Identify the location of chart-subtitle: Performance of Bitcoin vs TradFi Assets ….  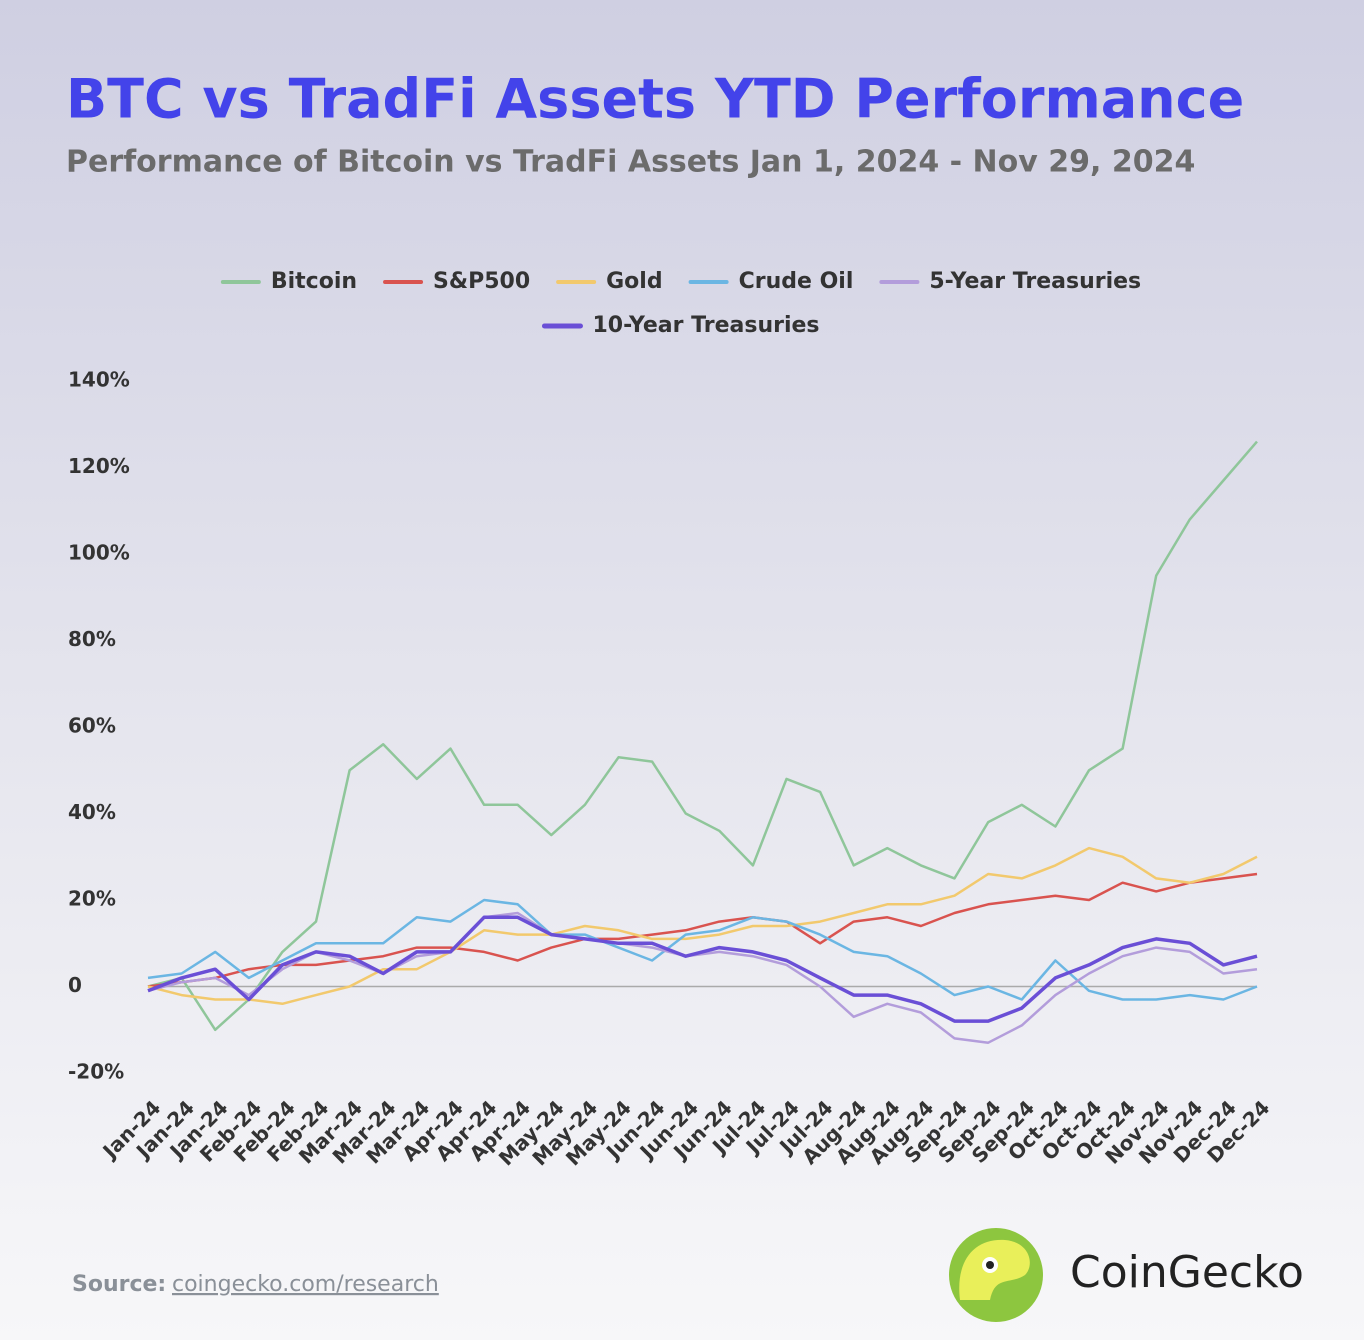
(630, 162).